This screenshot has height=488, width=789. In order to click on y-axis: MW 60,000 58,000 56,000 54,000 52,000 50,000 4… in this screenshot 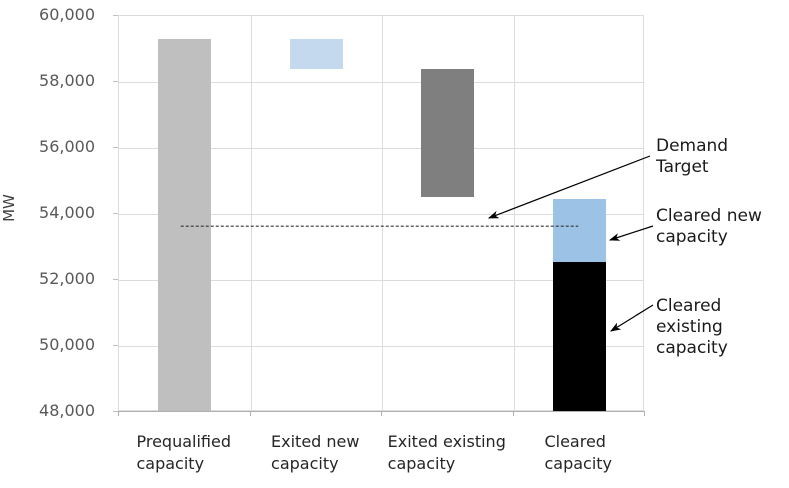, I will do `click(47, 244)`.